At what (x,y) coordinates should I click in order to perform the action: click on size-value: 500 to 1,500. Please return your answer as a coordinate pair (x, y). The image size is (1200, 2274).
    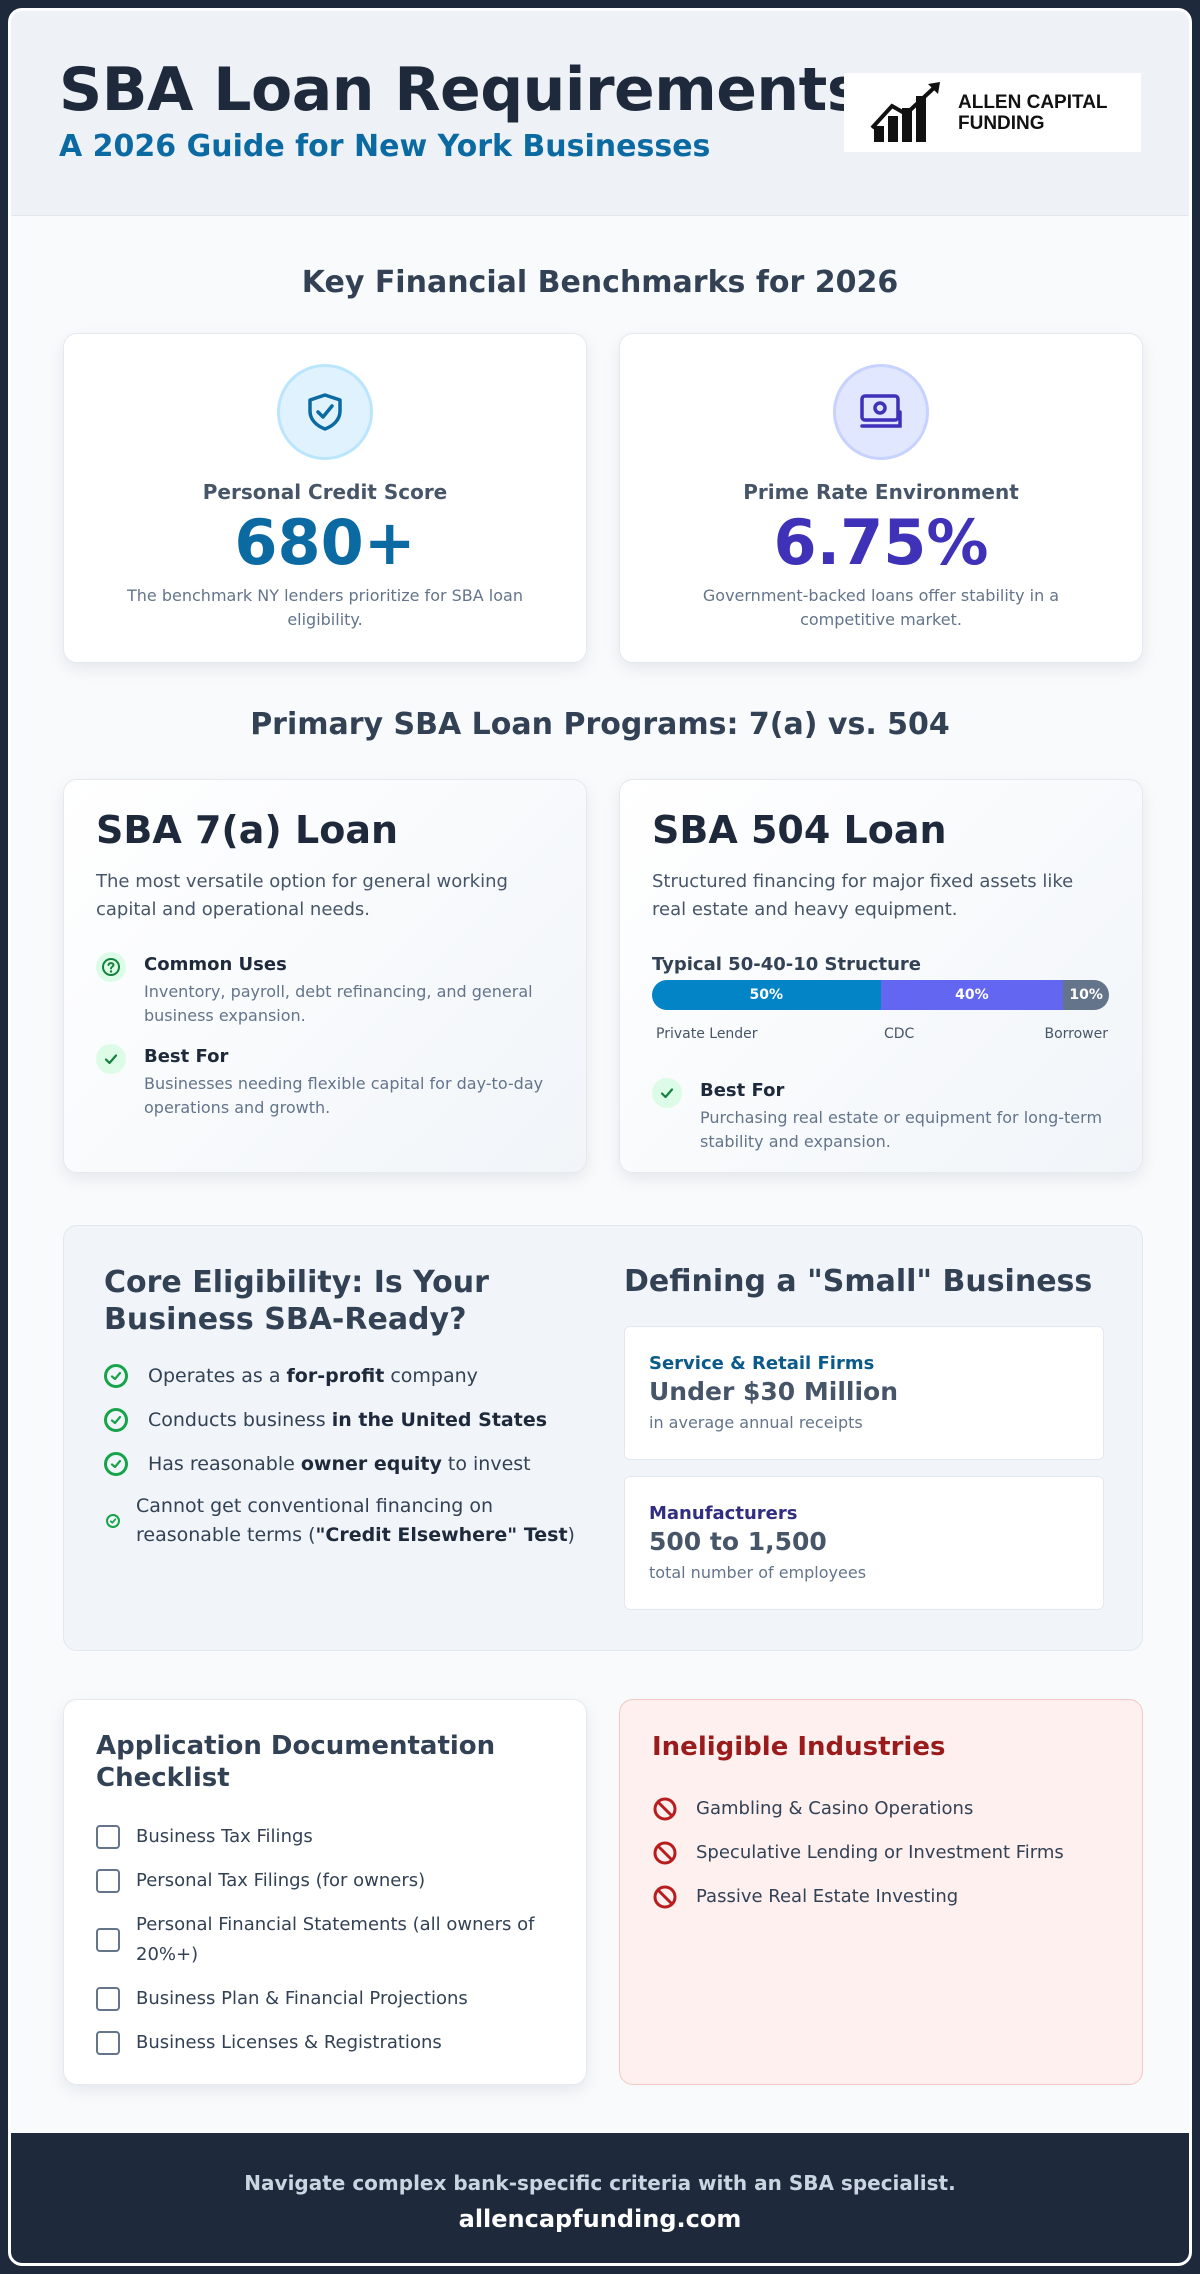
    Looking at the image, I should click on (738, 1541).